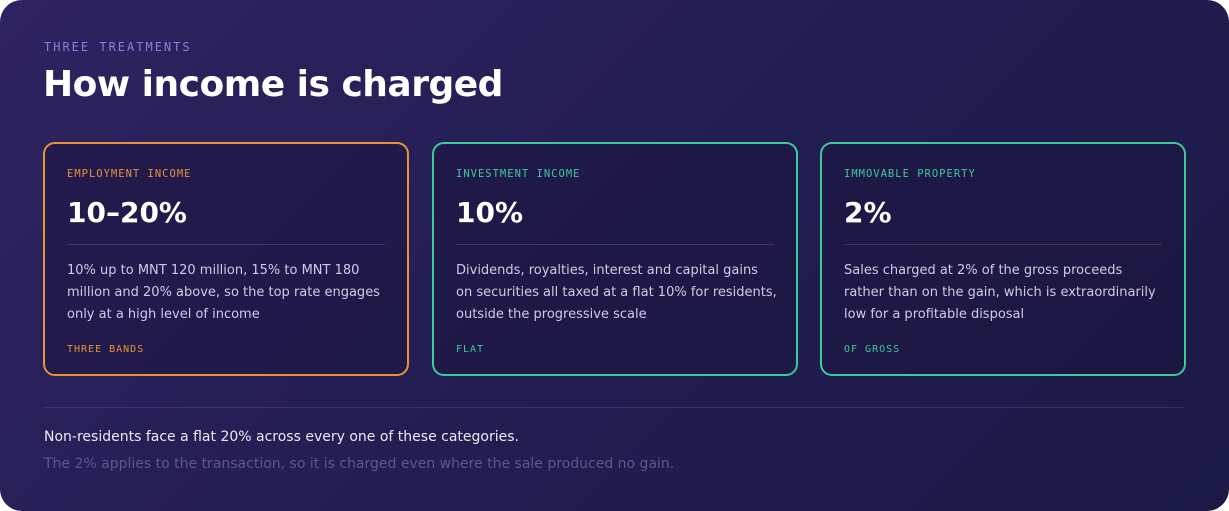 The height and width of the screenshot is (511, 1229). Describe the element at coordinates (129, 174) in the screenshot. I see `card-label: EMPLOYMENT INCOME` at that location.